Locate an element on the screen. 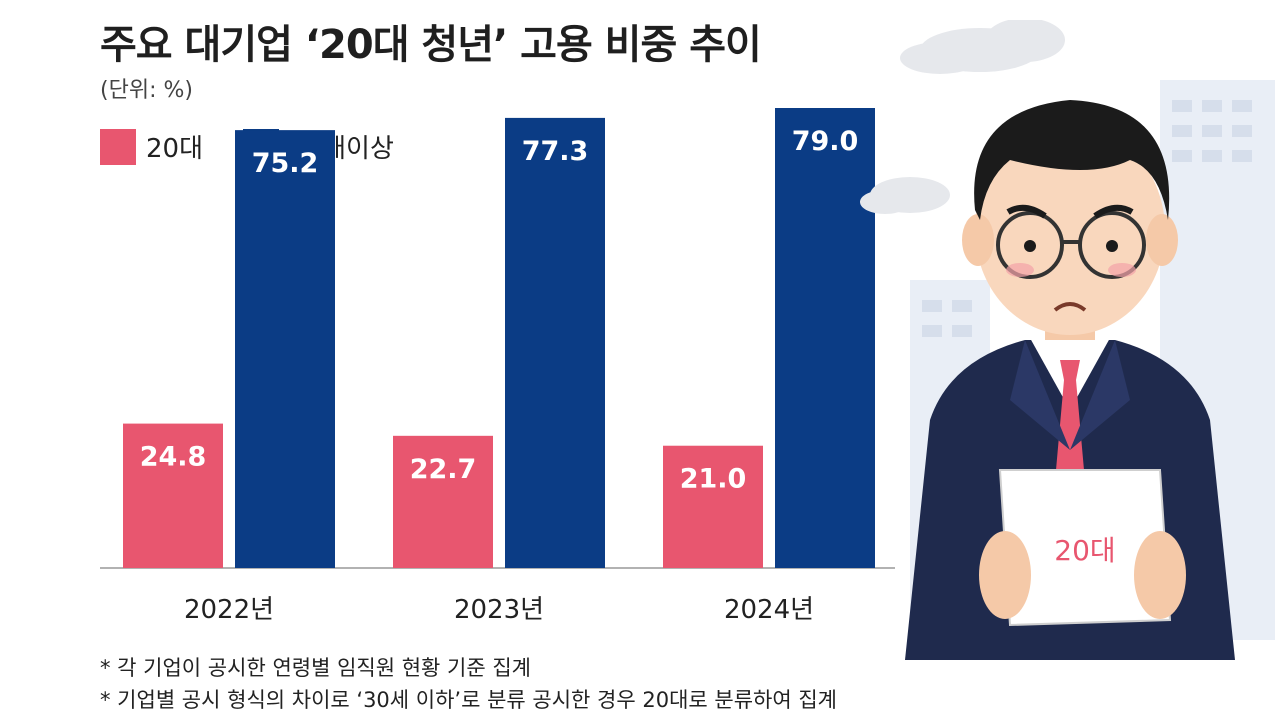  paper-sheet: 20대 is located at coordinates (1085, 548).